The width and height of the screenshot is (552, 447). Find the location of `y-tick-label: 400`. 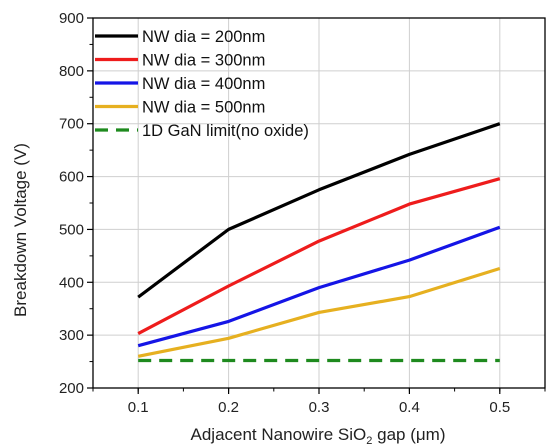

y-tick-label: 400 is located at coordinates (71, 282).